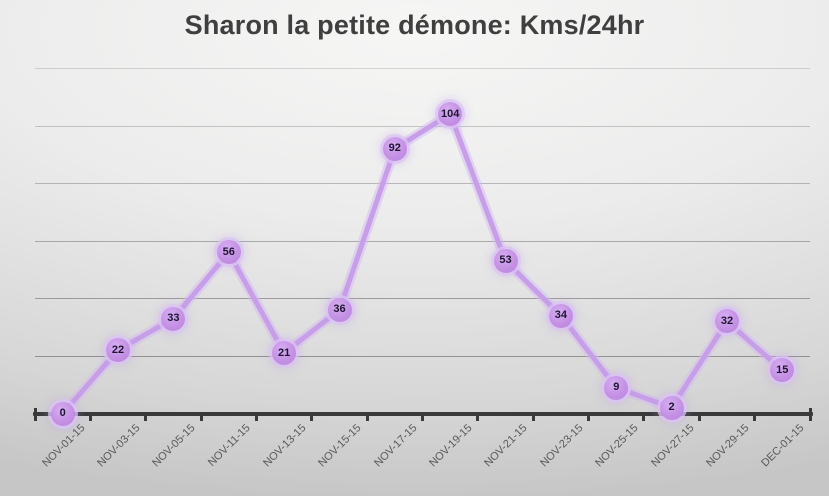 The height and width of the screenshot is (496, 829). I want to click on data-point-marker: 36, so click(339, 309).